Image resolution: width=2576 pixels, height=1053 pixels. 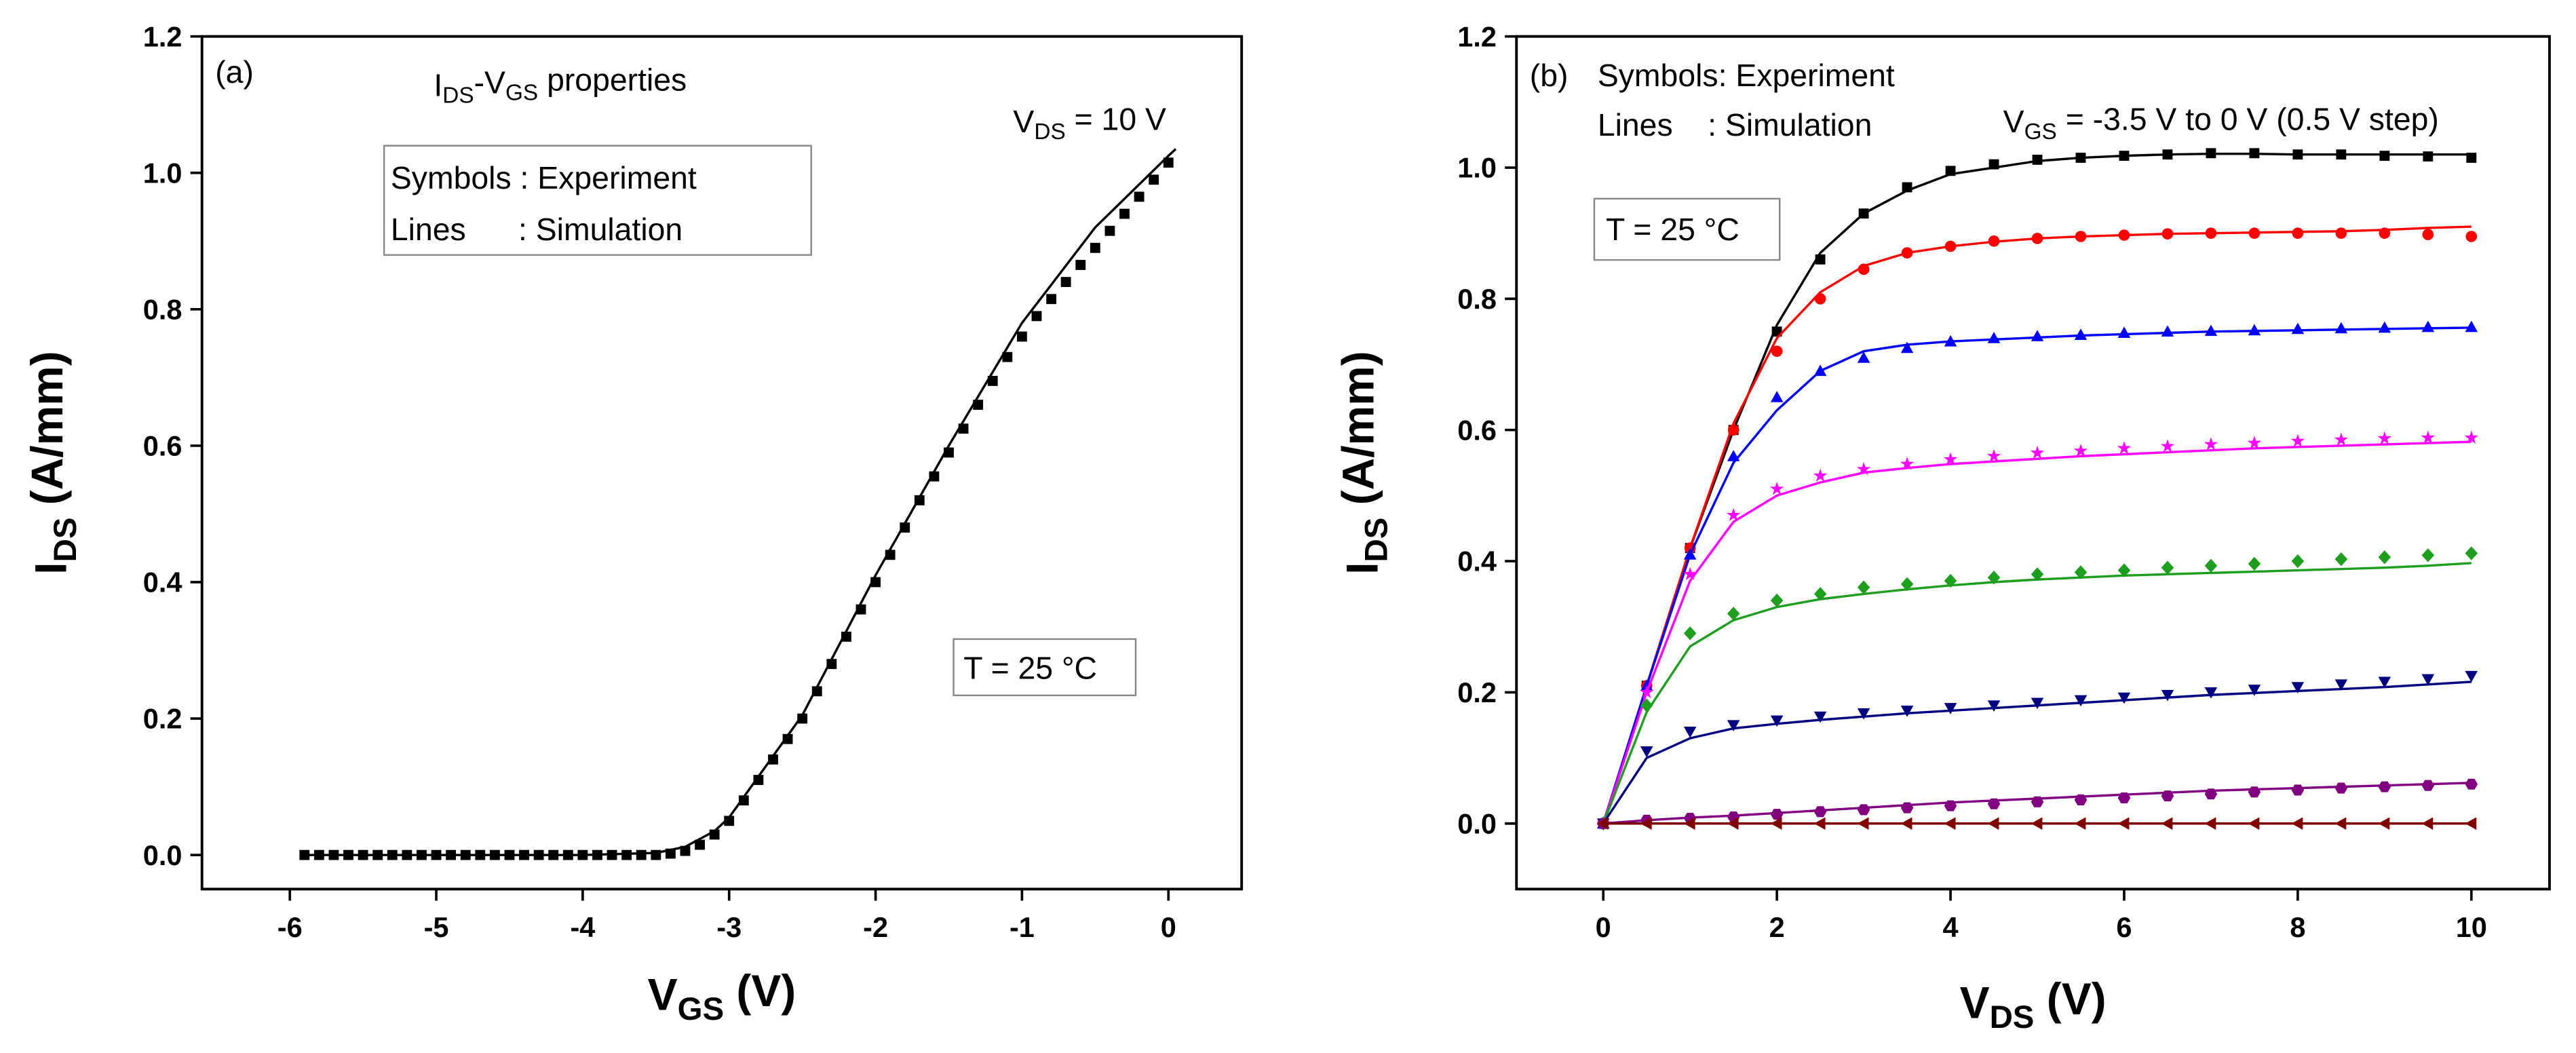 What do you see at coordinates (47, 434) in the screenshot?
I see `text-part: (A/mm)` at bounding box center [47, 434].